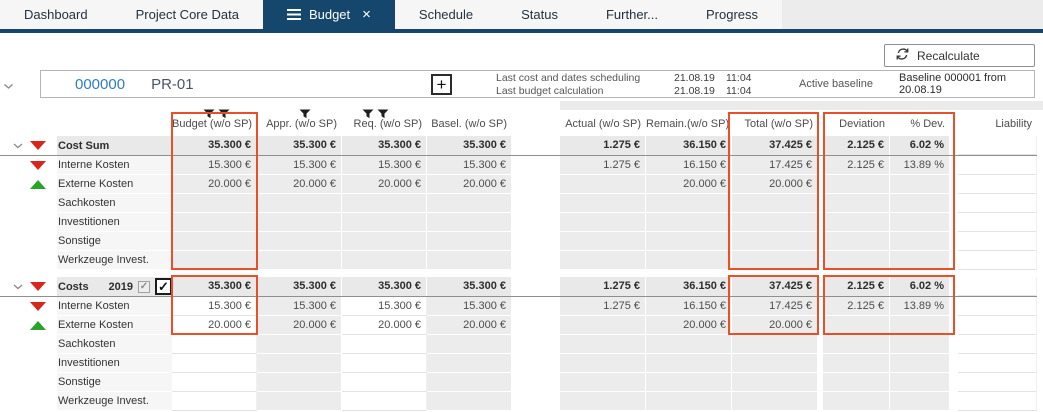  Describe the element at coordinates (8, 86) in the screenshot. I see `project-chevron-down-icon` at that location.